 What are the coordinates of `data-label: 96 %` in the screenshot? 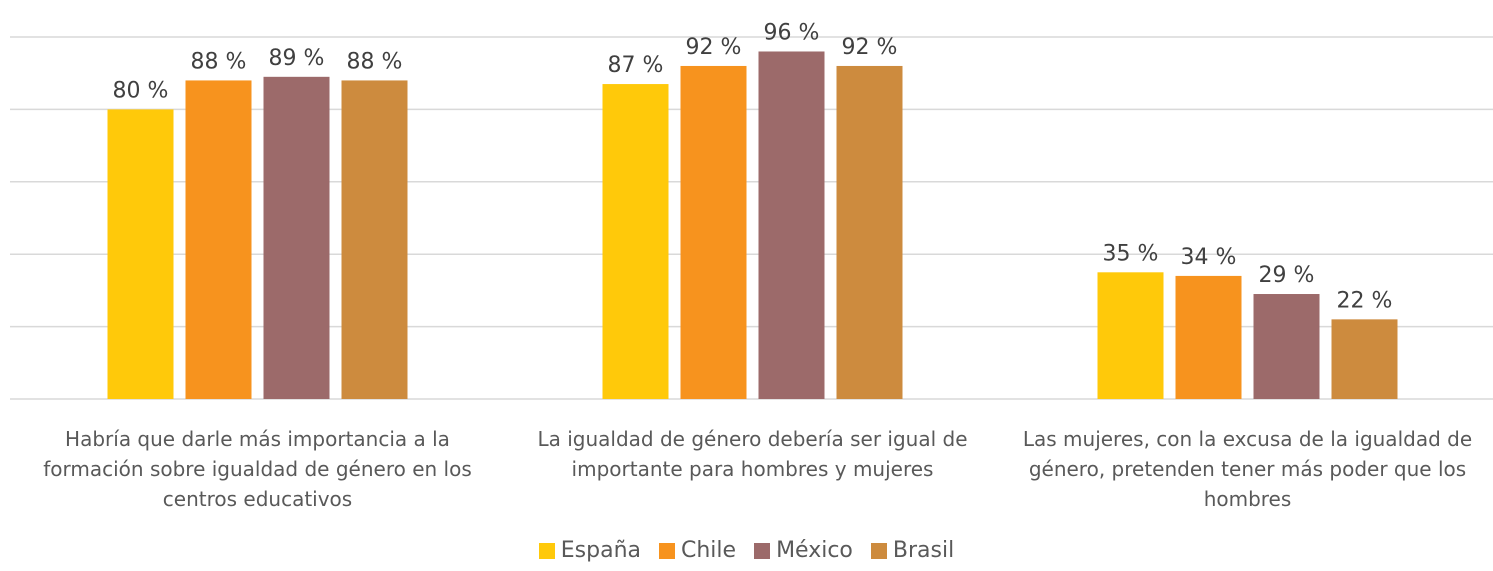 It's located at (792, 32).